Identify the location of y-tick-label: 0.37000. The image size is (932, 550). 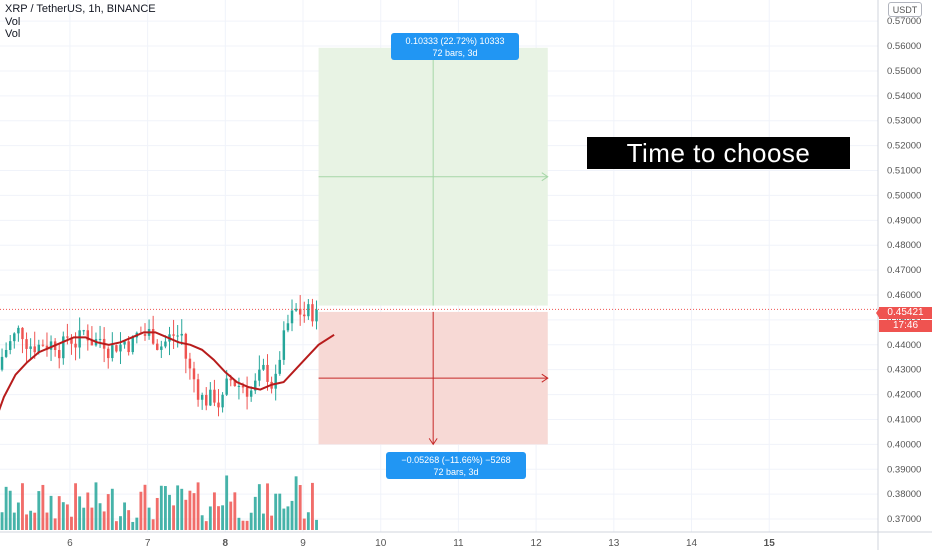
(904, 519).